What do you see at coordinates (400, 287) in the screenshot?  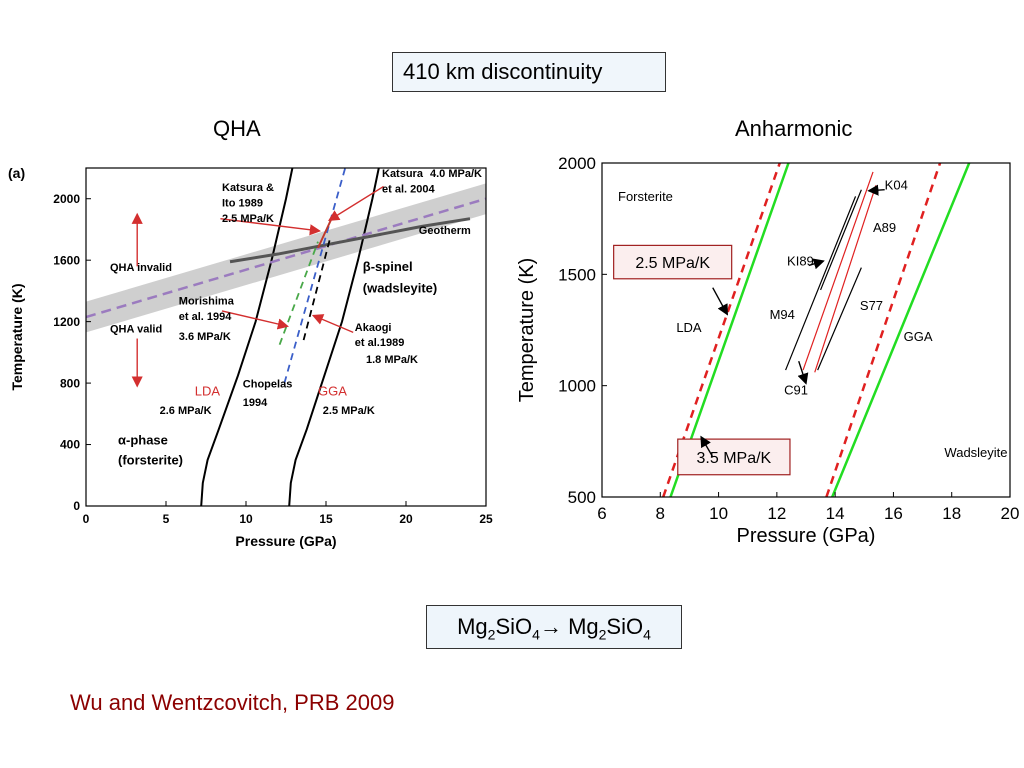 I see `annotation-label: (wadsleyite)` at bounding box center [400, 287].